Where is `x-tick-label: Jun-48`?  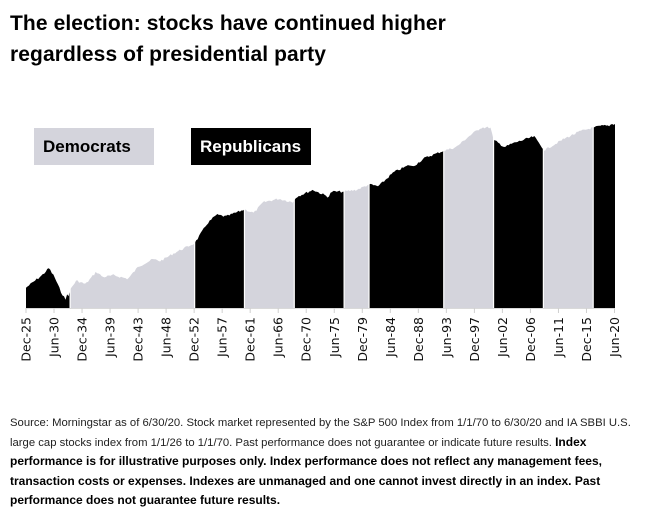
x-tick-label: Jun-48 is located at coordinates (166, 337).